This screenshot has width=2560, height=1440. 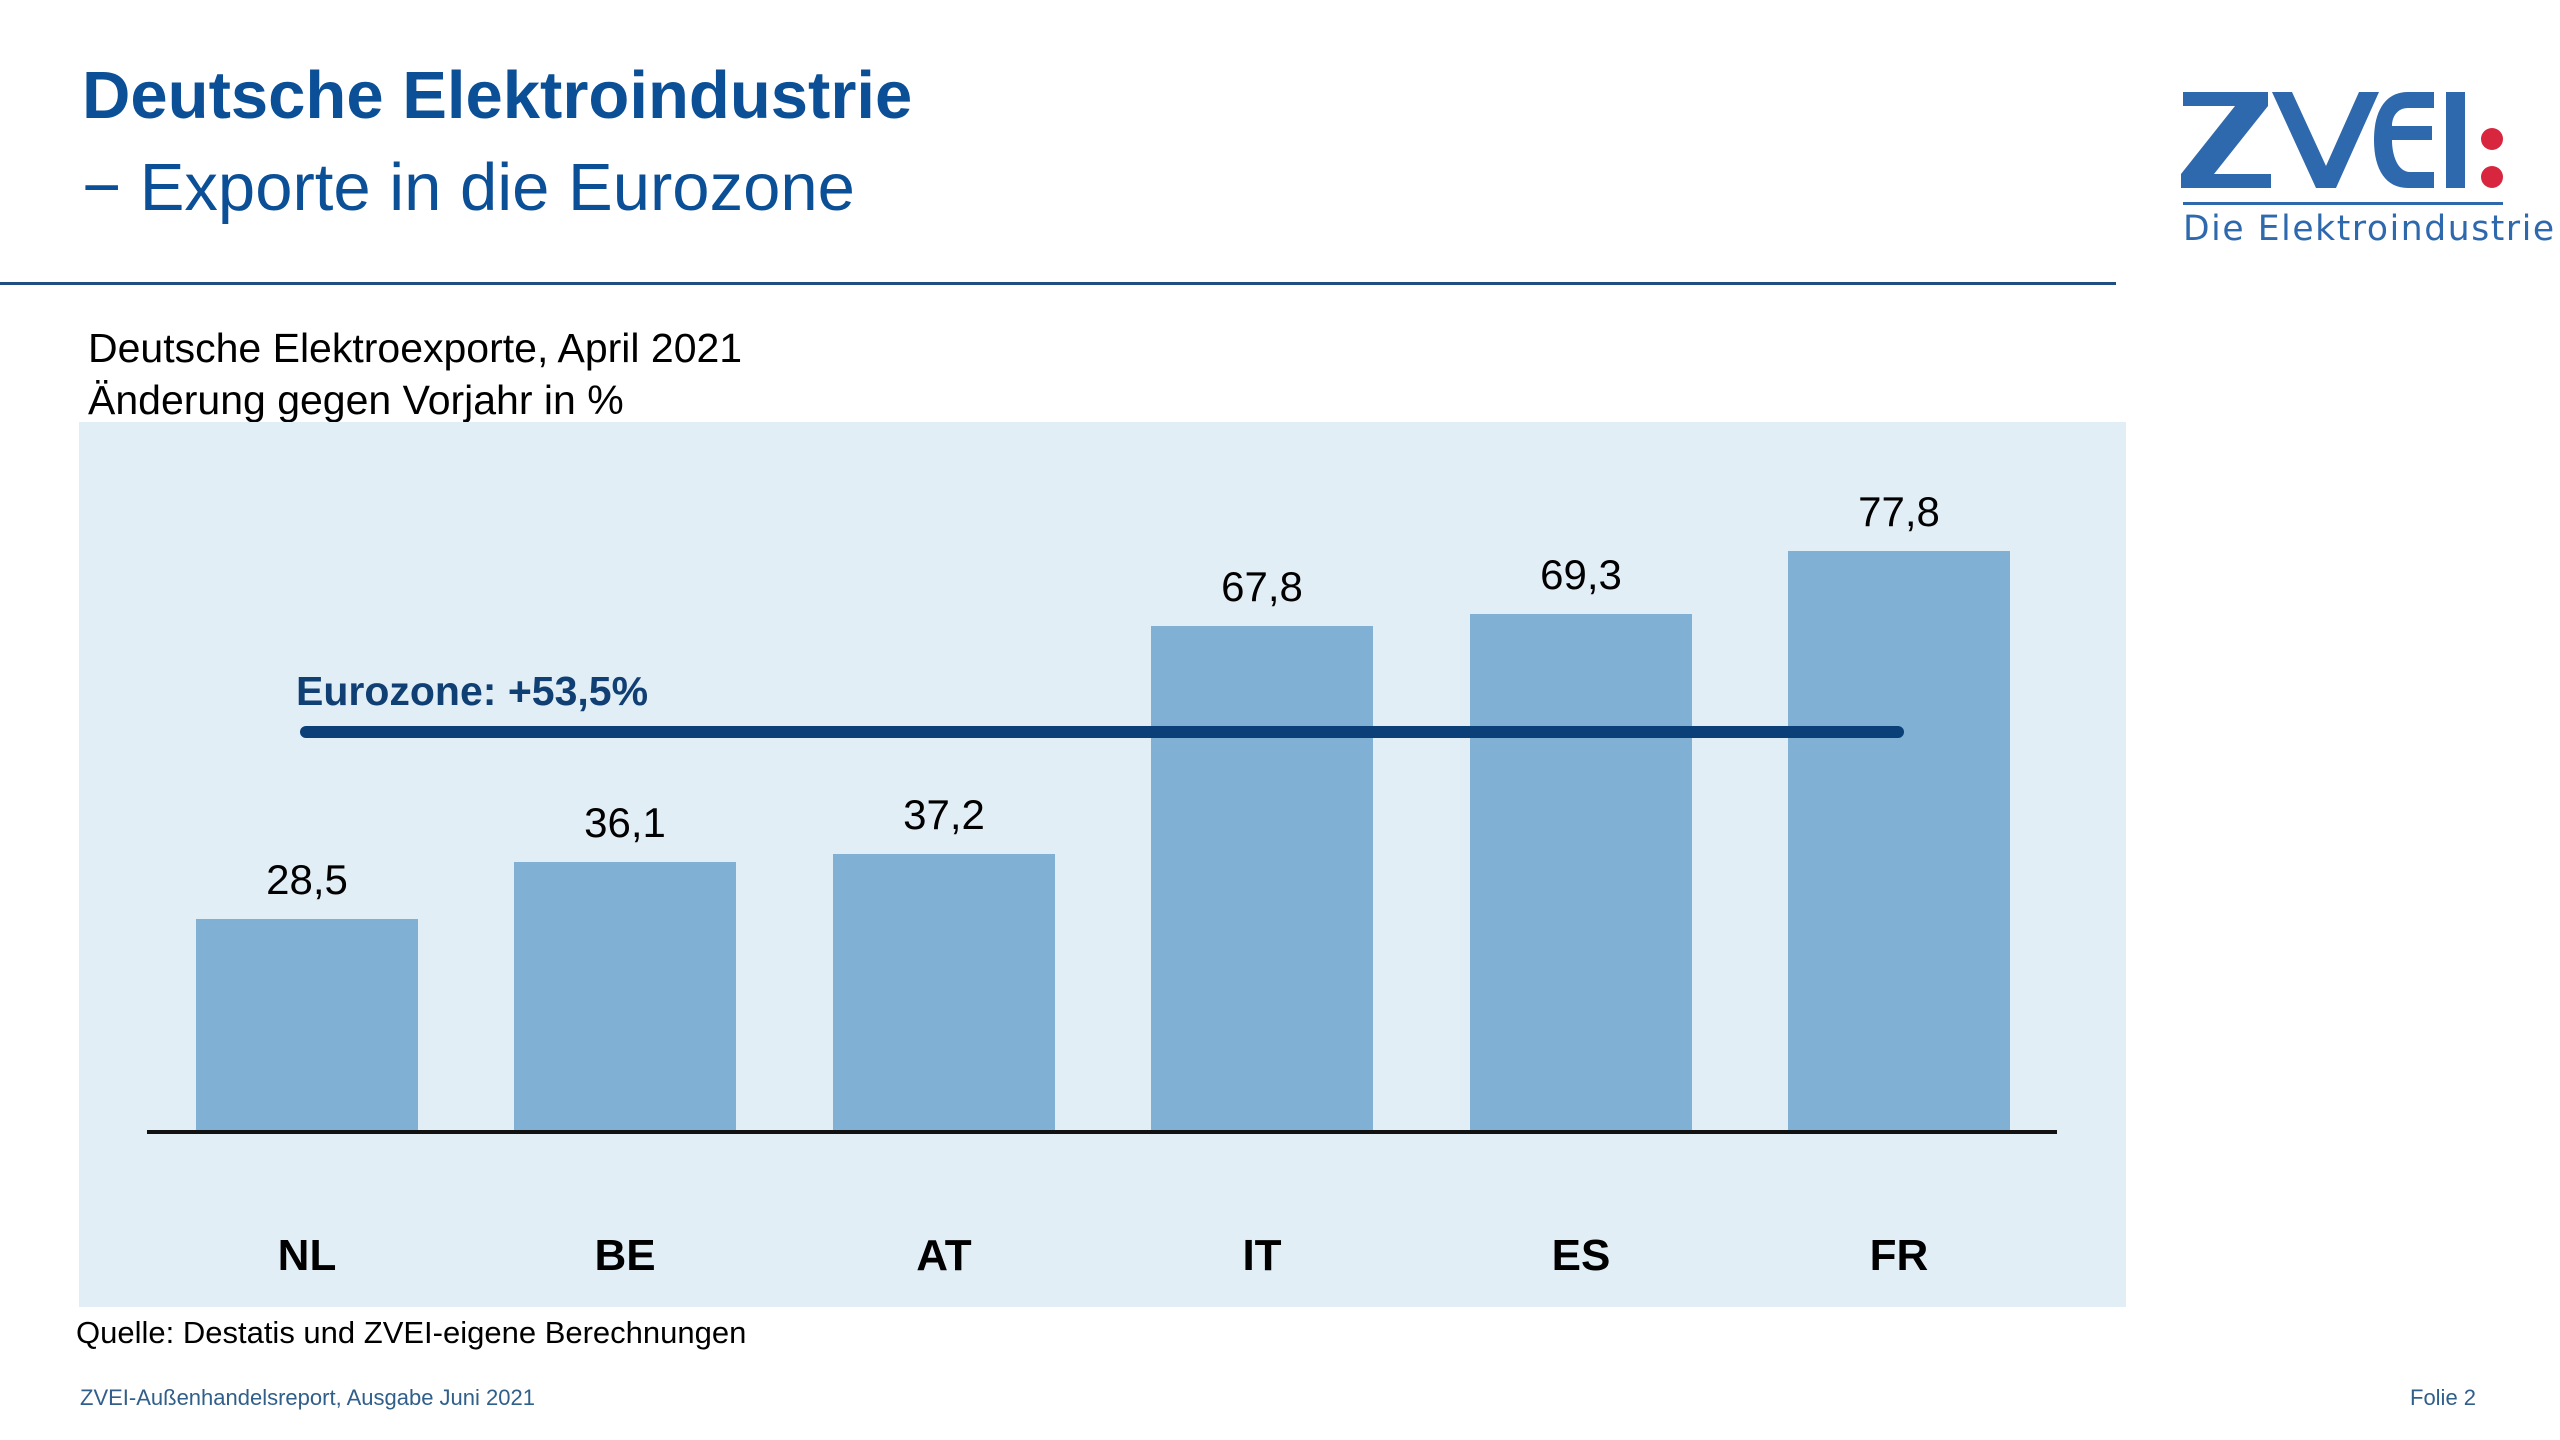 I want to click on category-label-nl: NL, so click(x=307, y=1255).